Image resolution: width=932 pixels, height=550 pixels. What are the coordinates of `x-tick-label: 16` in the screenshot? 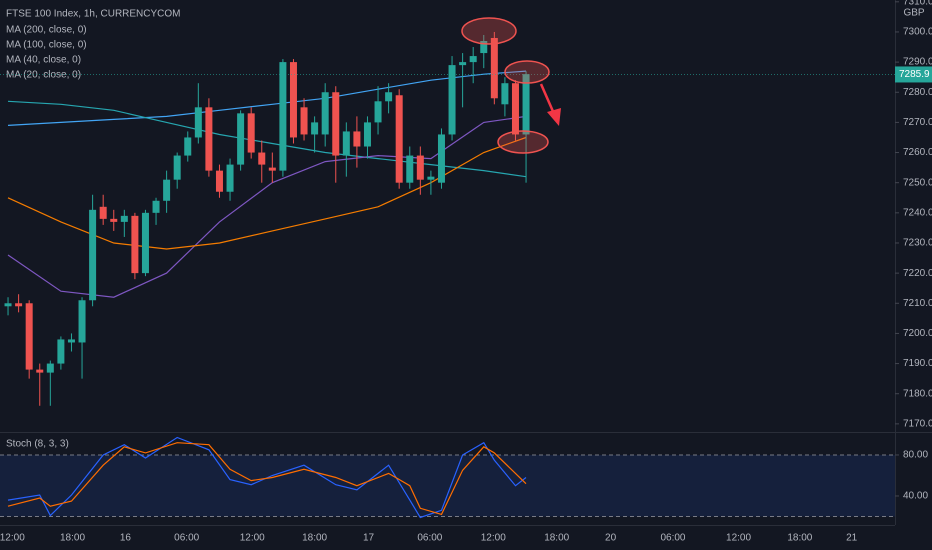 It's located at (126, 538).